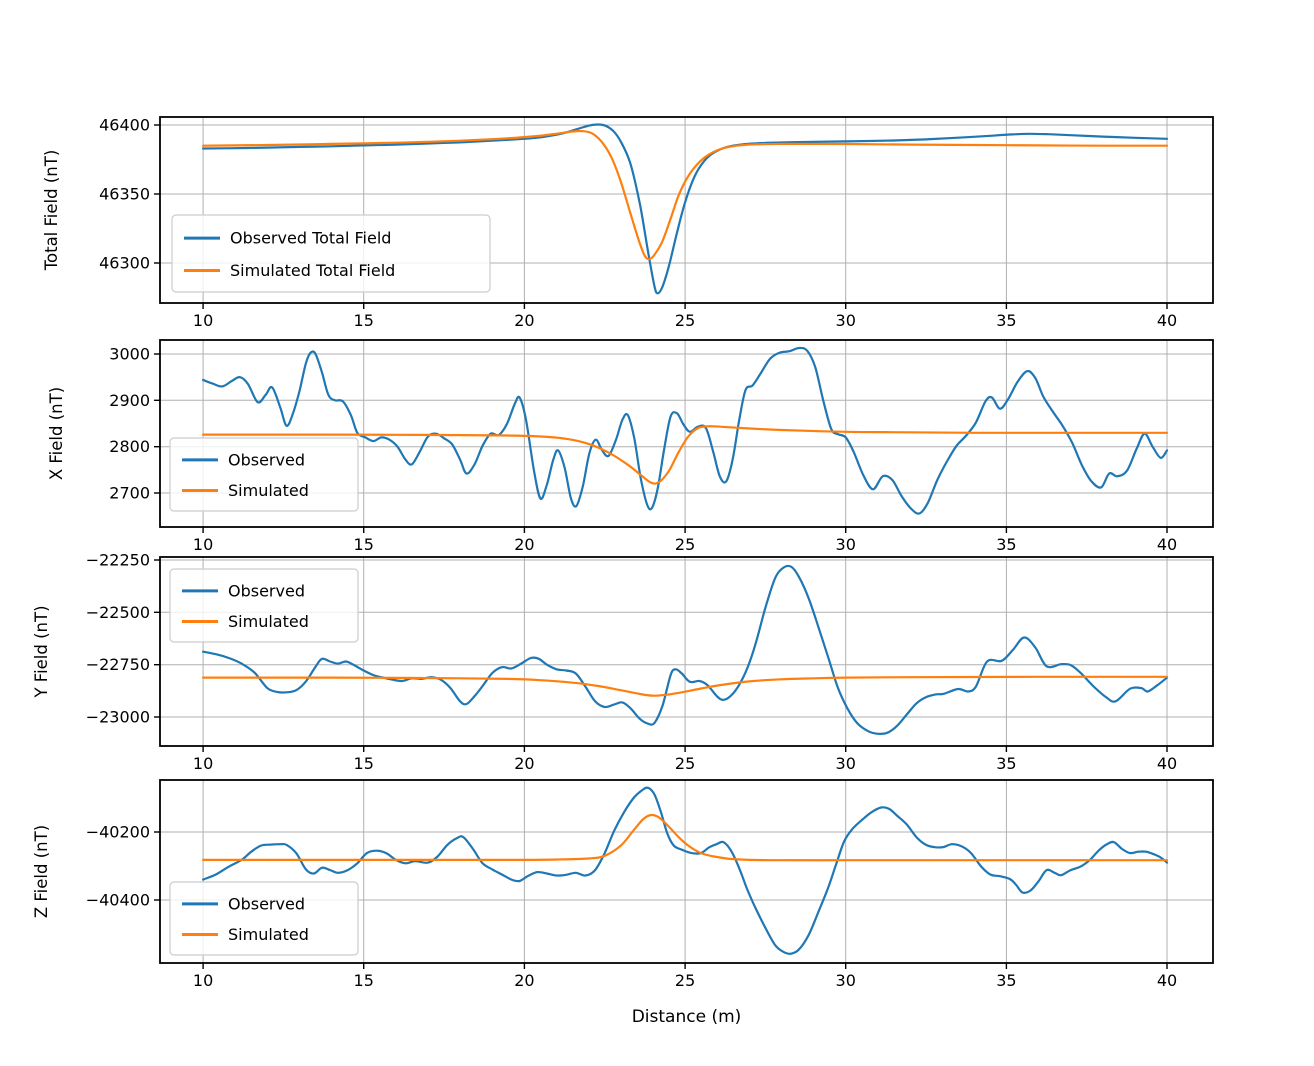  Describe the element at coordinates (129, 493) in the screenshot. I see `x-field-ytick-label: 2700` at that location.